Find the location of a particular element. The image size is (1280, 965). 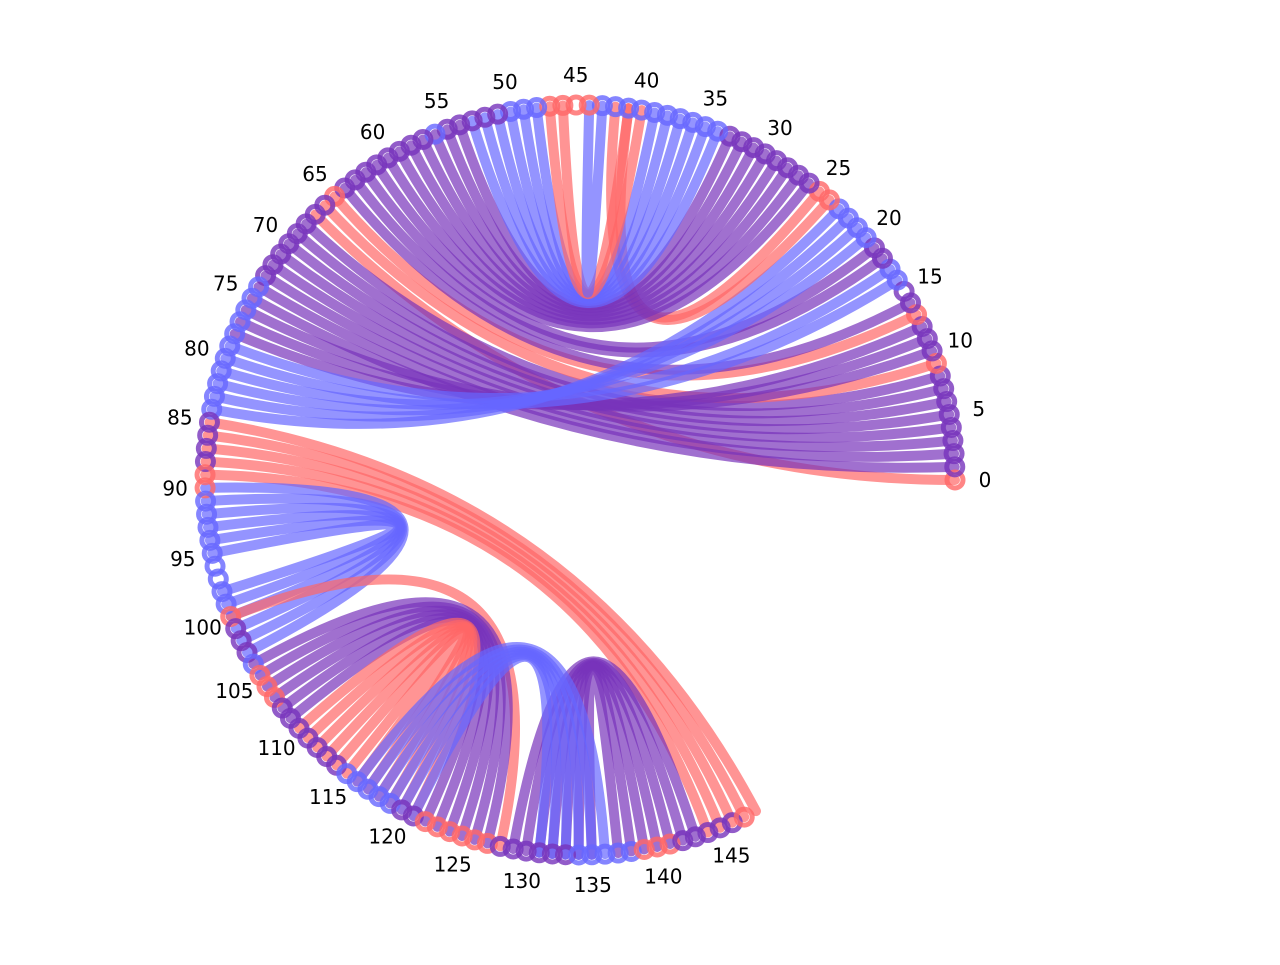

tick-label: 40 is located at coordinates (646, 81).